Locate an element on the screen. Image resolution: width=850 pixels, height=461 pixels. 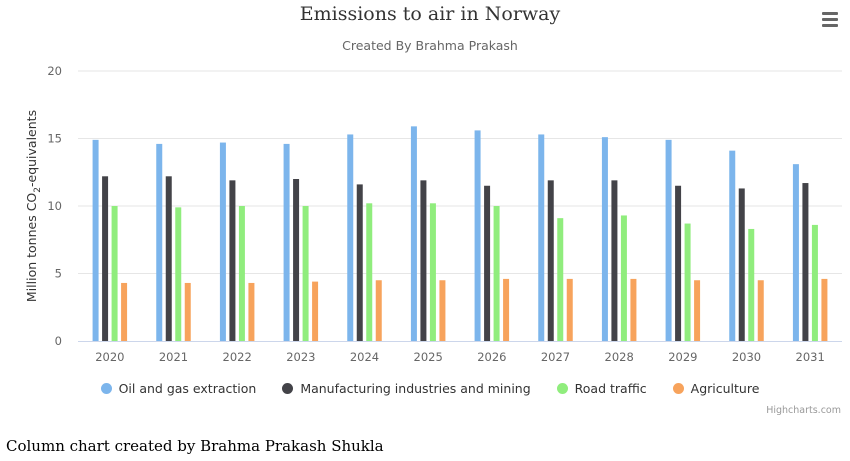
legend-label: Oil and gas extraction is located at coordinates (187, 388).